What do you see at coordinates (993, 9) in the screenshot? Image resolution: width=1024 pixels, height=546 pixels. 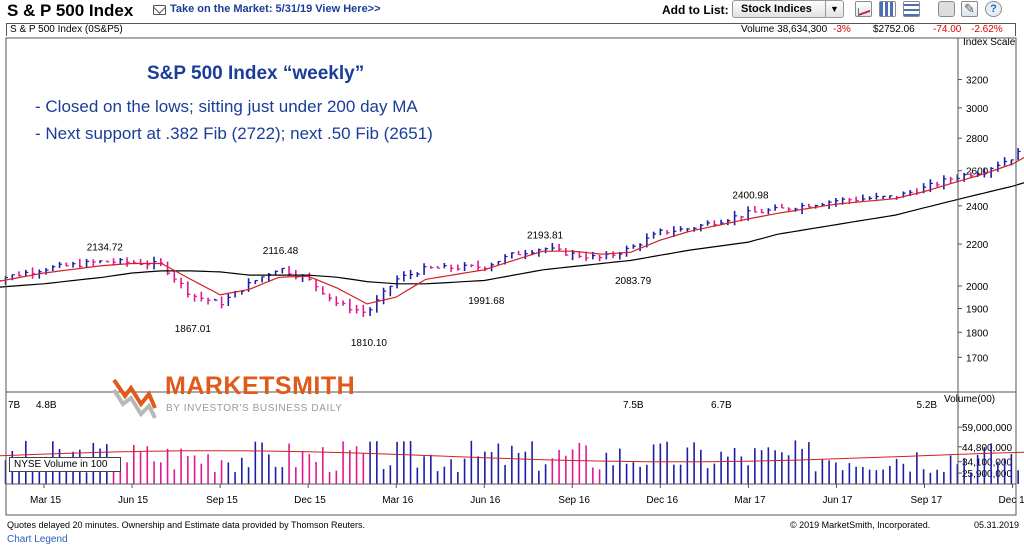 I see `help-icon: ?` at bounding box center [993, 9].